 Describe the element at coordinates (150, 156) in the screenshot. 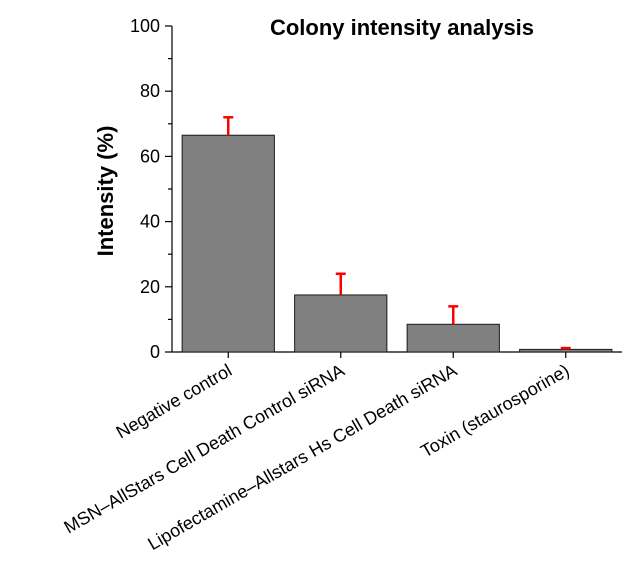

I see `y-tick-label-60: 60` at that location.